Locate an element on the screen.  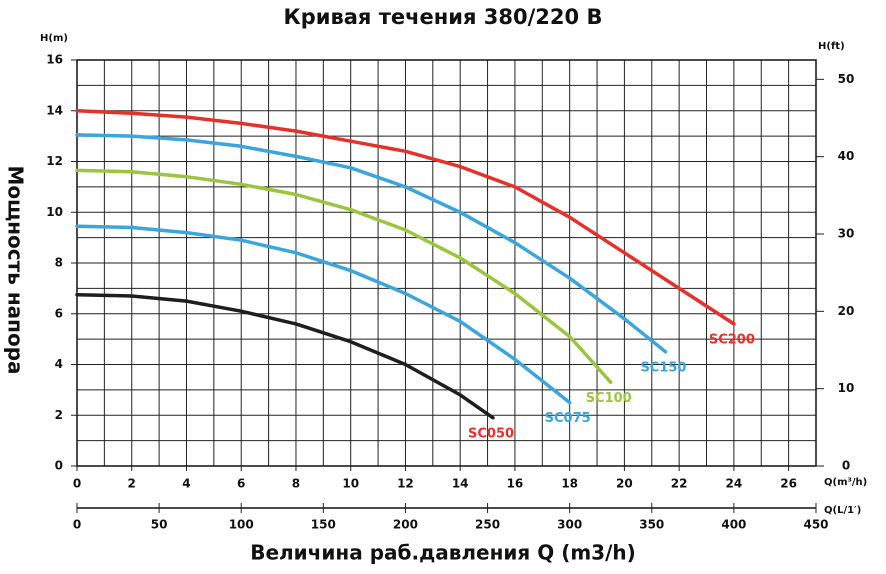
x2-tick-label: 400 is located at coordinates (733, 525).